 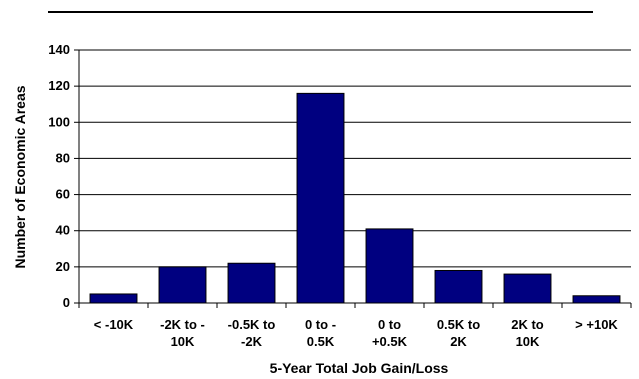 What do you see at coordinates (458, 324) in the screenshot?
I see `x-category-label: 0.5K to` at bounding box center [458, 324].